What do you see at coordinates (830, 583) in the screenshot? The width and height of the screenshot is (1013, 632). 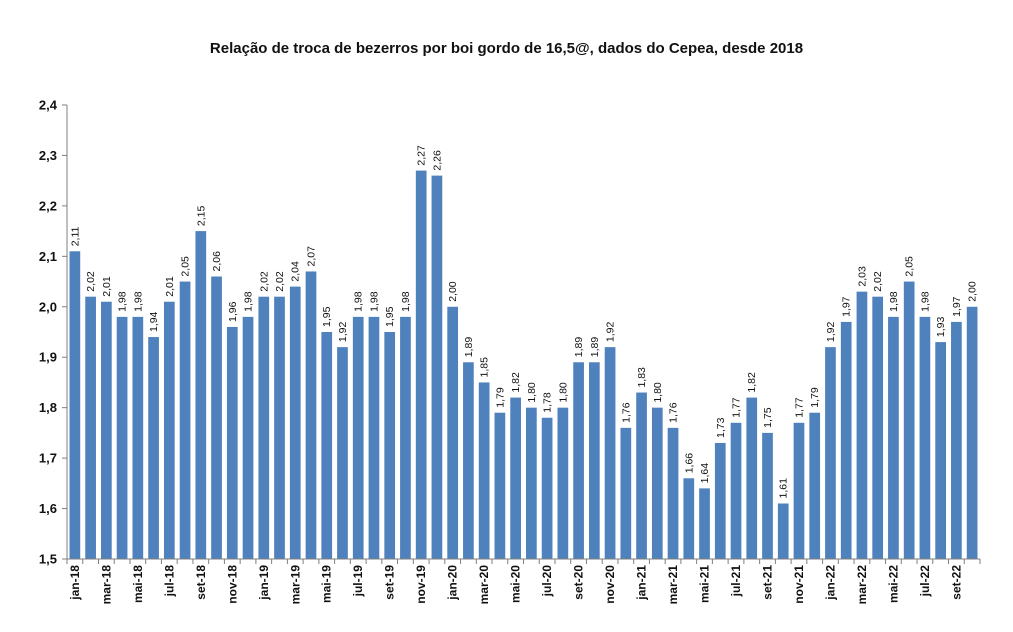 I see `x-tick-label: jan-22` at bounding box center [830, 583].